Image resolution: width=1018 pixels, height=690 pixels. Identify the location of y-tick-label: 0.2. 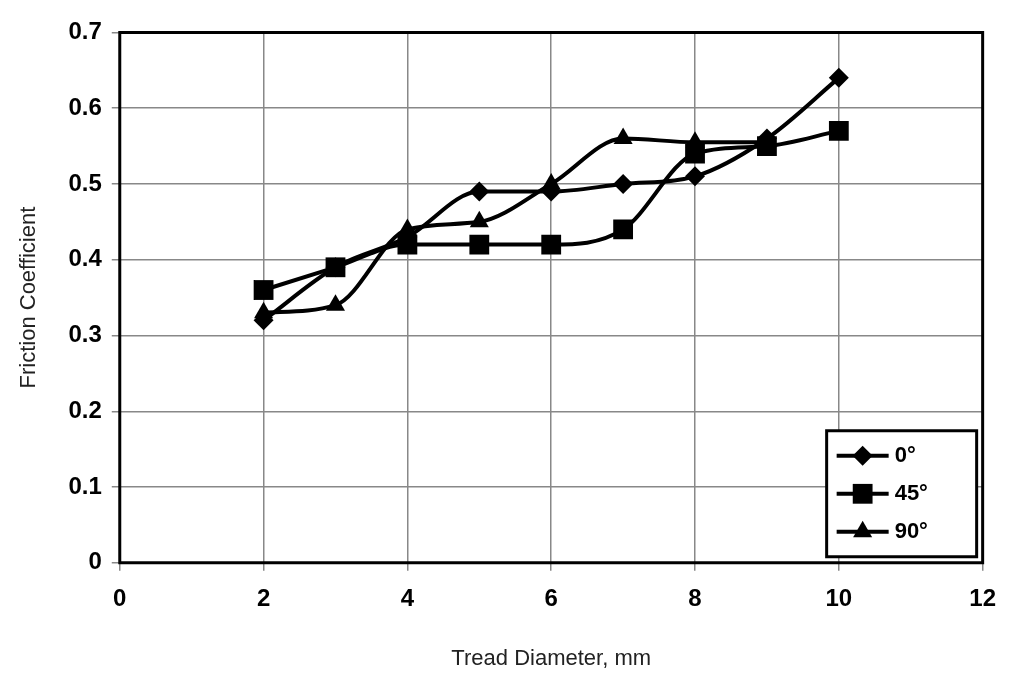
(85, 409).